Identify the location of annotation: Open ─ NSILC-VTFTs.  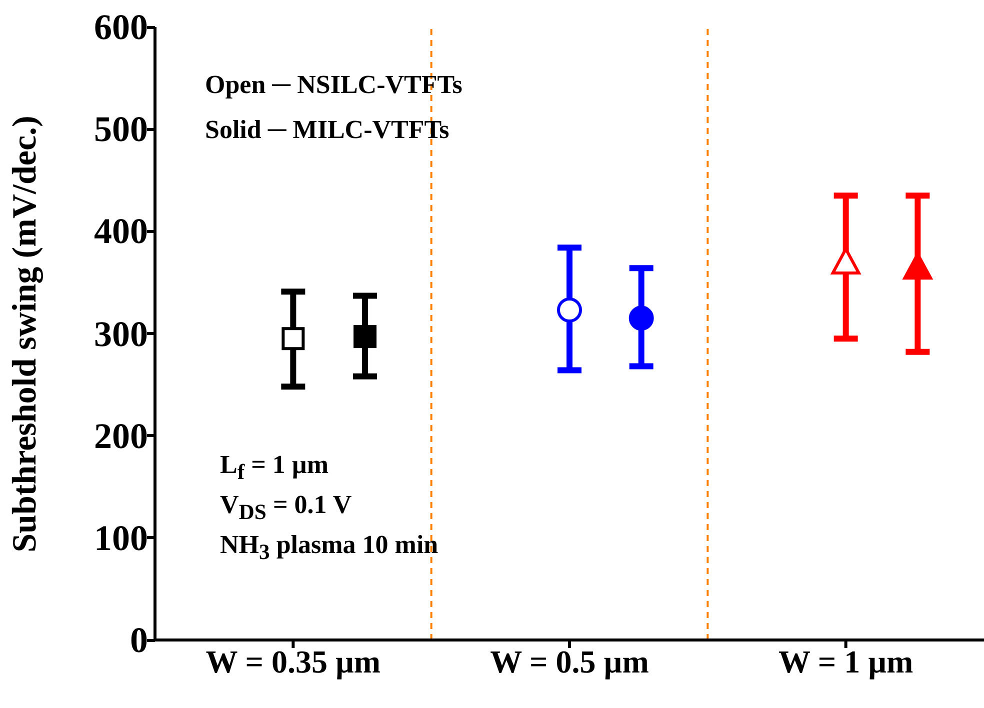
(333, 85).